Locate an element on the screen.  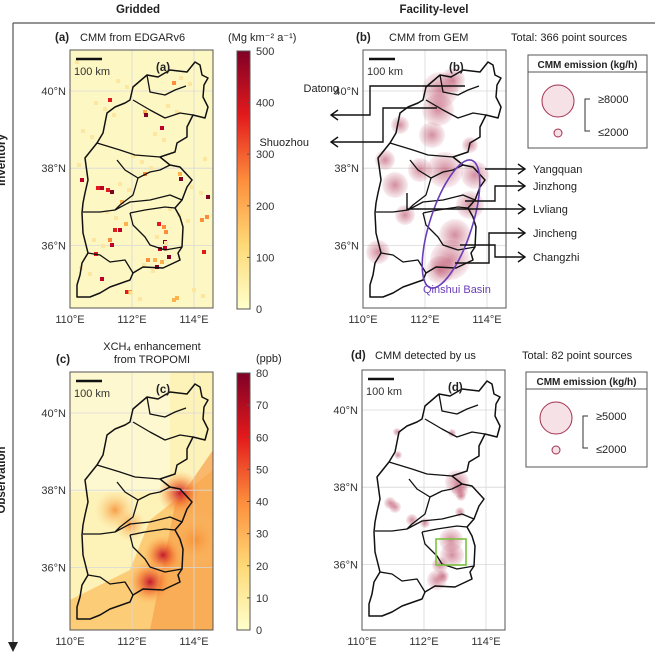
legend-large-label: ≥5000 is located at coordinates (611, 417).